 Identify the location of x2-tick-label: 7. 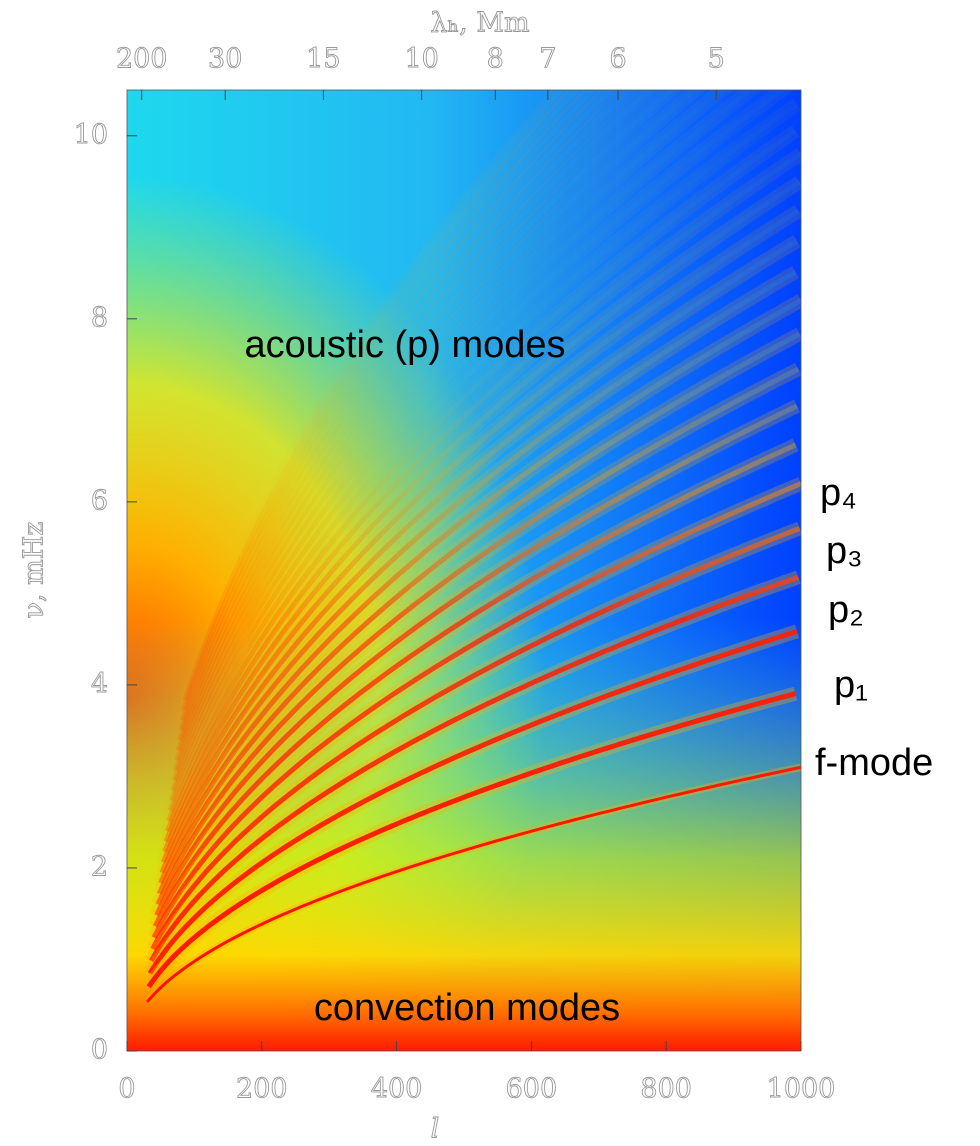
(547, 59).